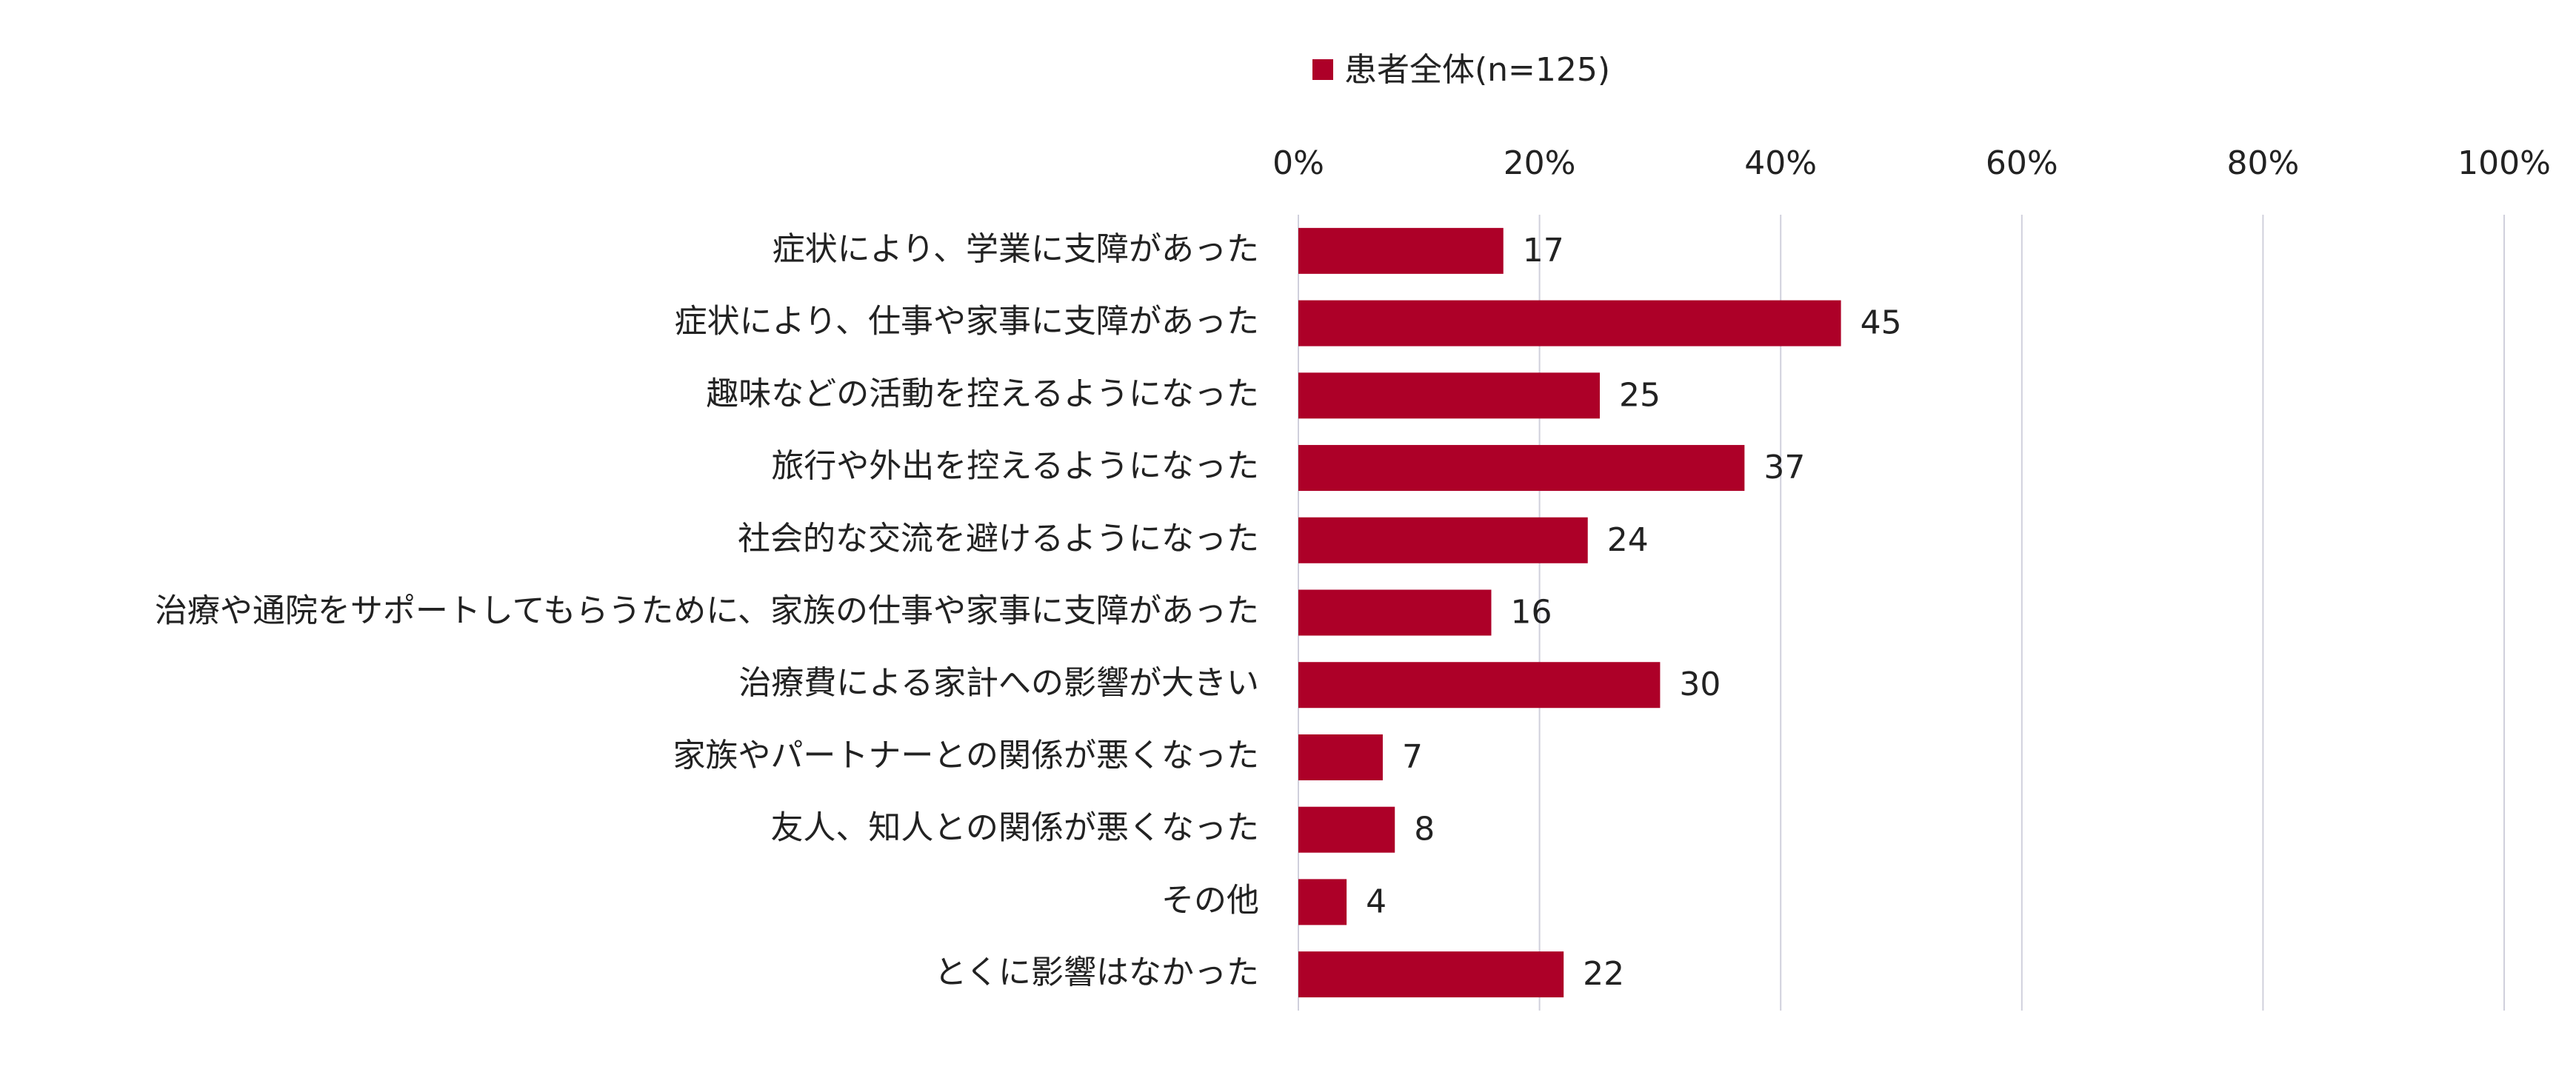 Image resolution: width=2576 pixels, height=1075 pixels. Describe the element at coordinates (1531, 613) in the screenshot. I see `data-label: 16` at that location.